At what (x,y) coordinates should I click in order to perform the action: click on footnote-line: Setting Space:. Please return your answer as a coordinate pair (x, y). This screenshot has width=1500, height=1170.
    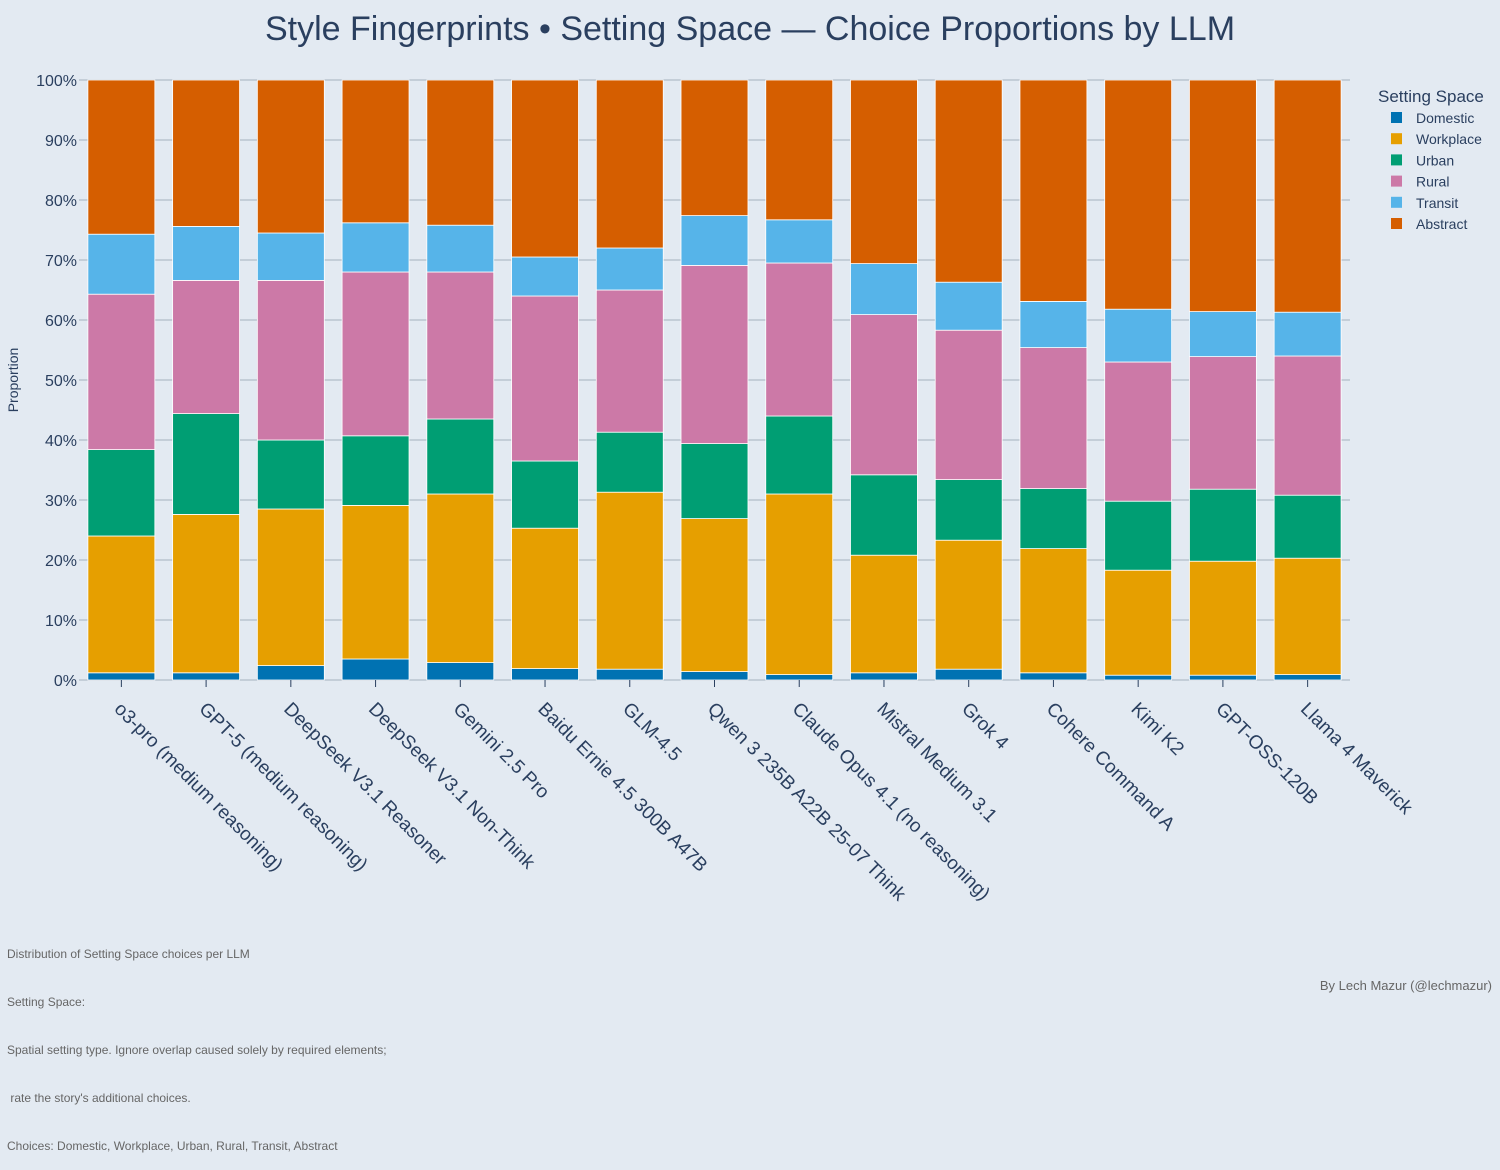
    Looking at the image, I should click on (46, 1002).